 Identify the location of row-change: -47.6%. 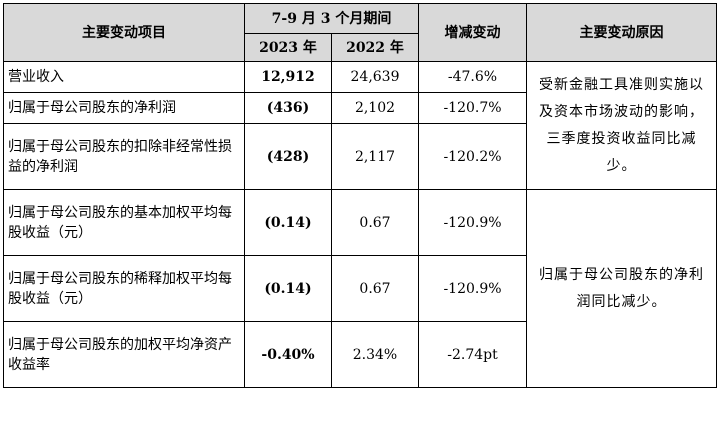
(472, 77).